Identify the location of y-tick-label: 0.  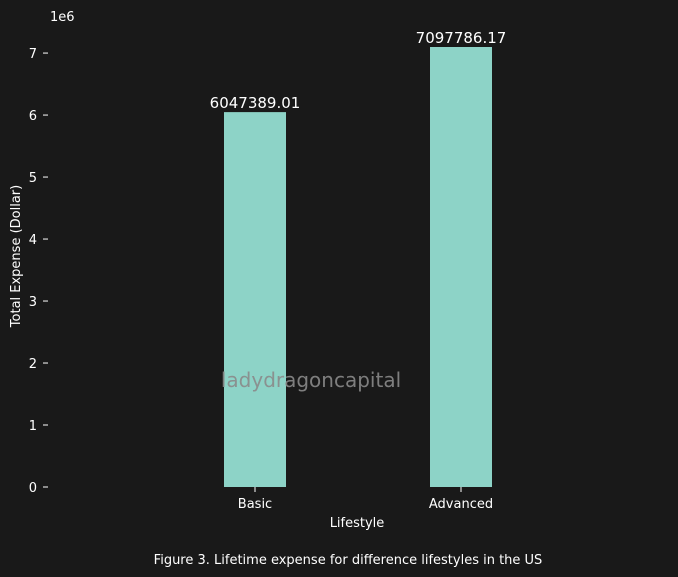
(33, 488).